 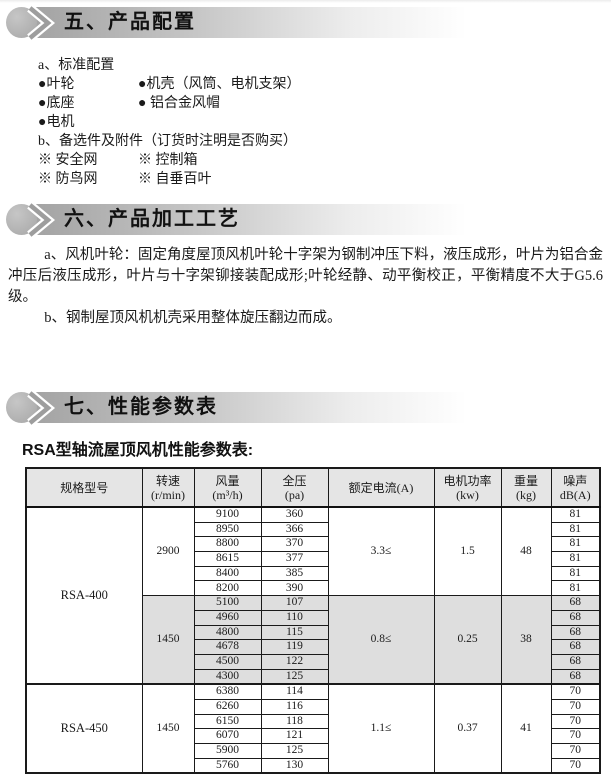 I want to click on cell-pressure: 370, so click(x=294, y=544).